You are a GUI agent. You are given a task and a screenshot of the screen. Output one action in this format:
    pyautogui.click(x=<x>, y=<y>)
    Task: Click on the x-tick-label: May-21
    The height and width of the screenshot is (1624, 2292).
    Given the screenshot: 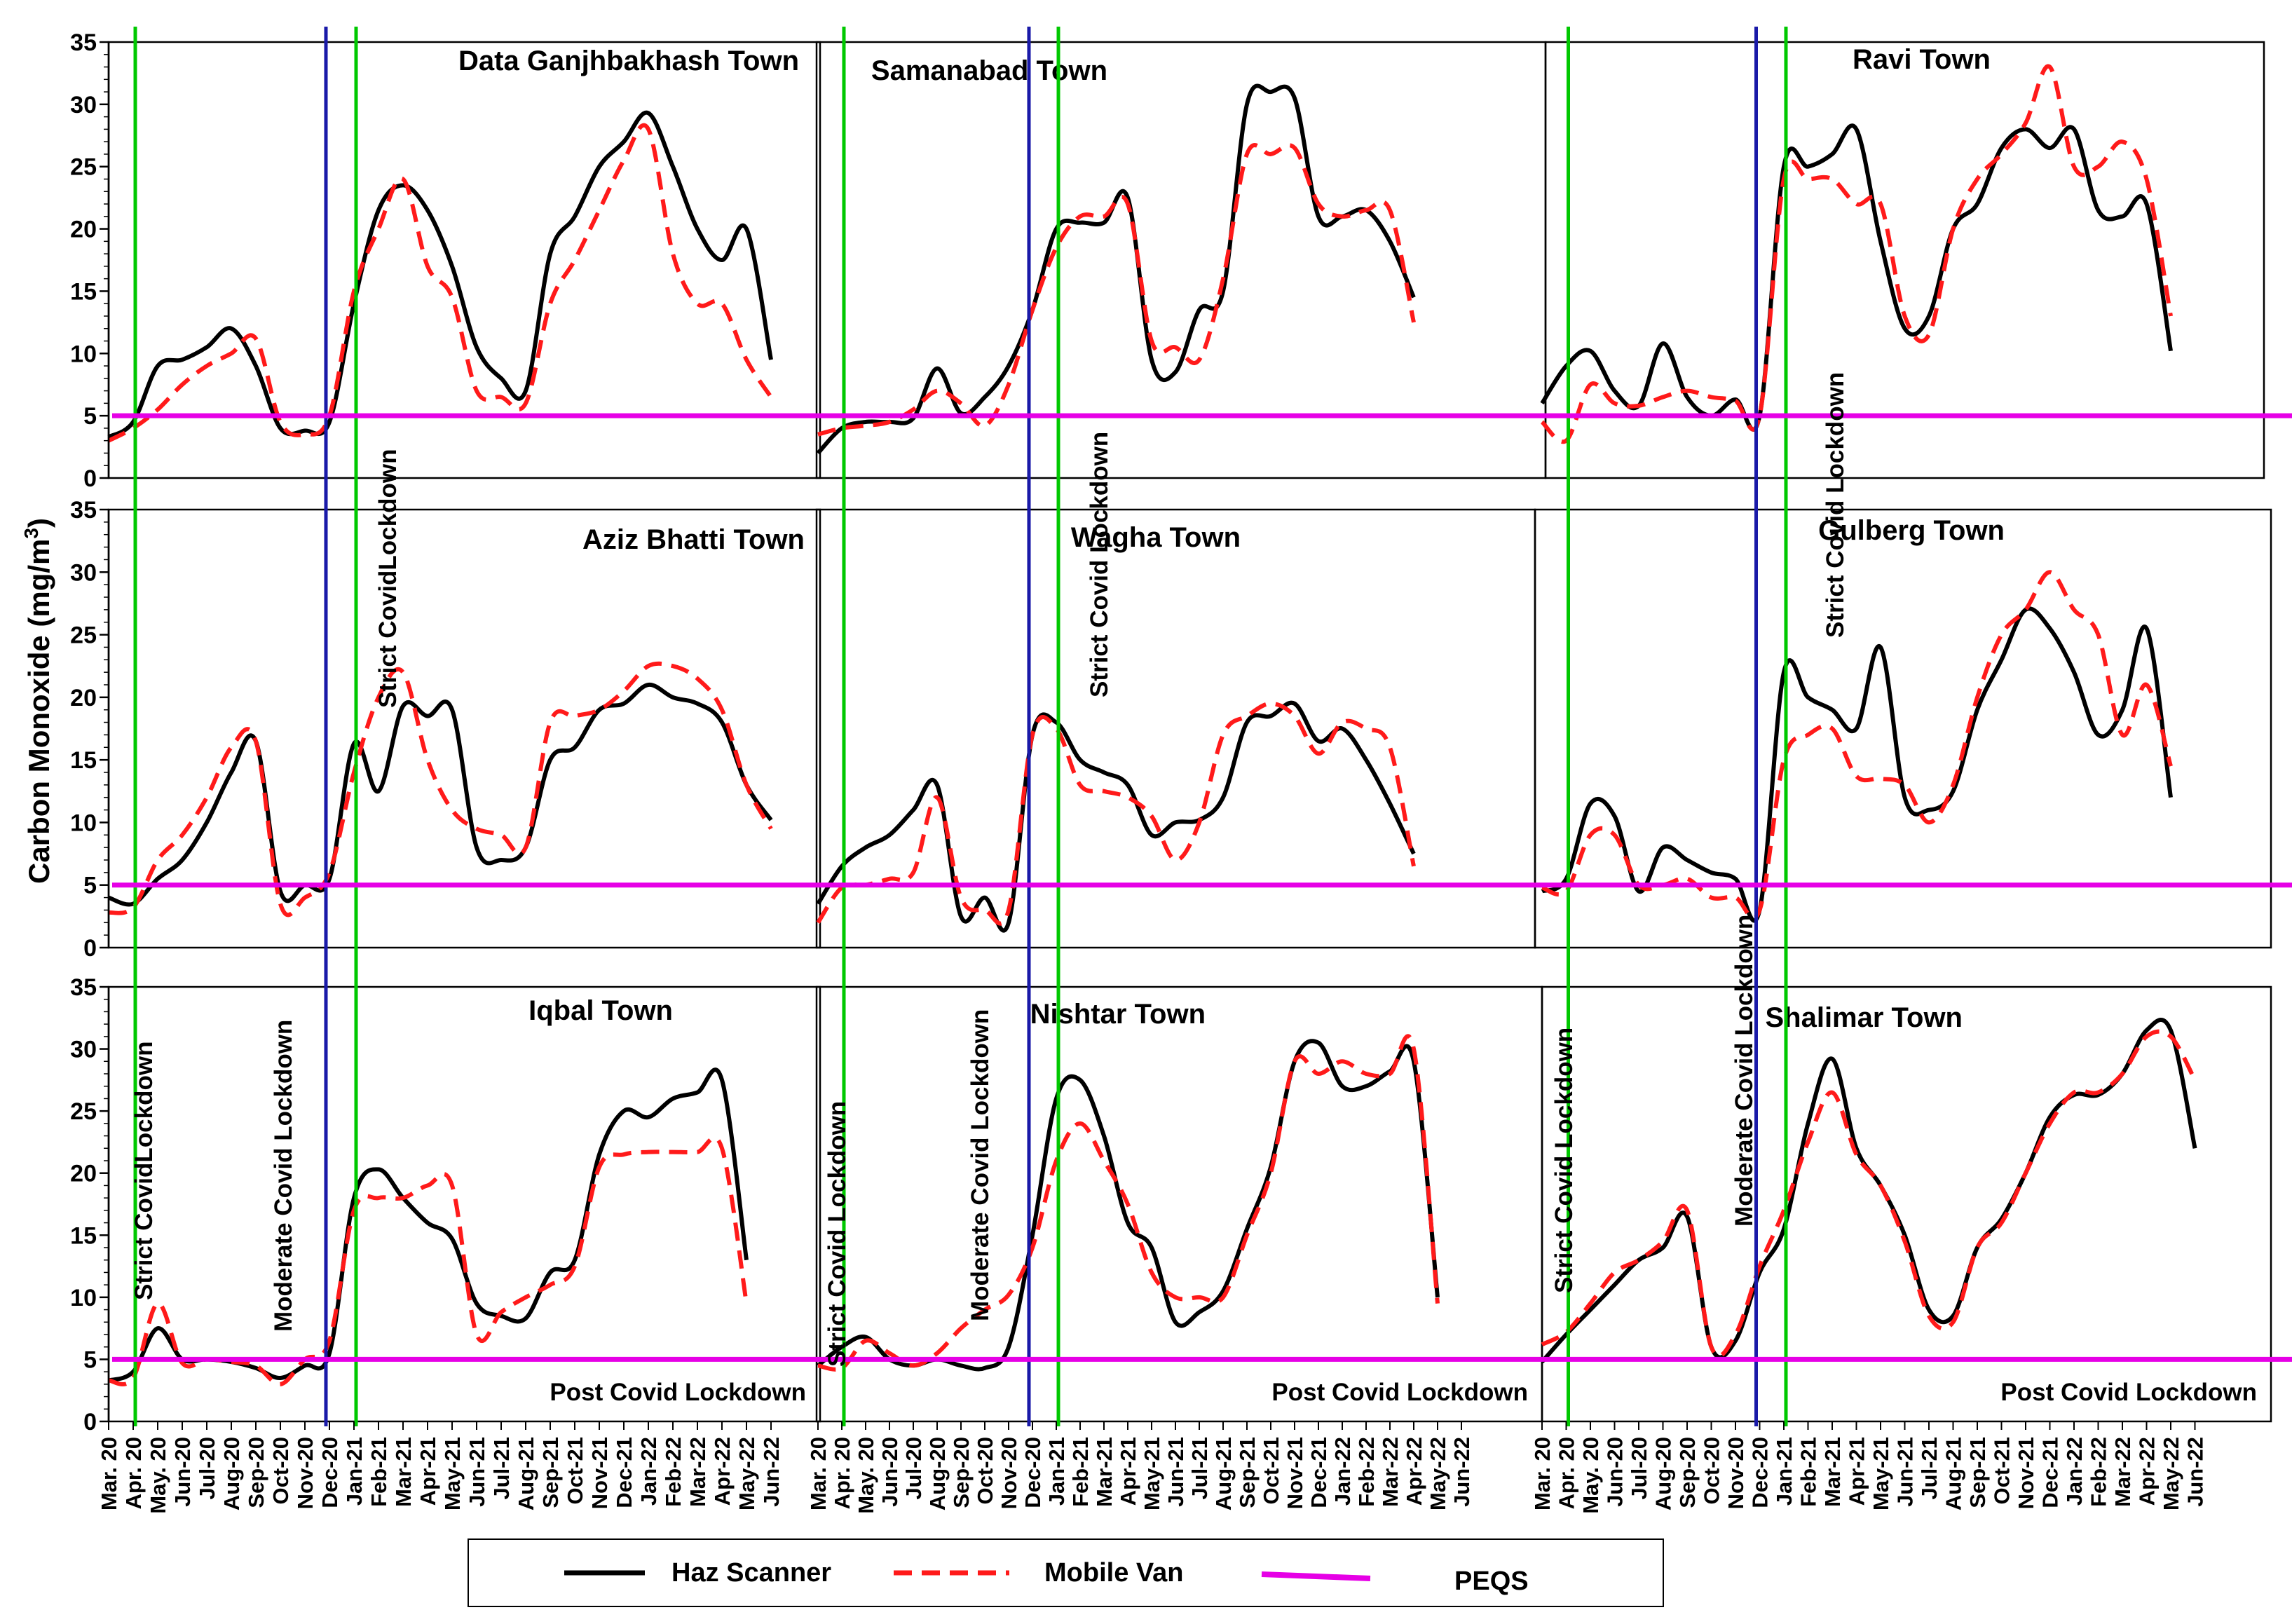 What is the action you would take?
    pyautogui.click(x=452, y=1473)
    